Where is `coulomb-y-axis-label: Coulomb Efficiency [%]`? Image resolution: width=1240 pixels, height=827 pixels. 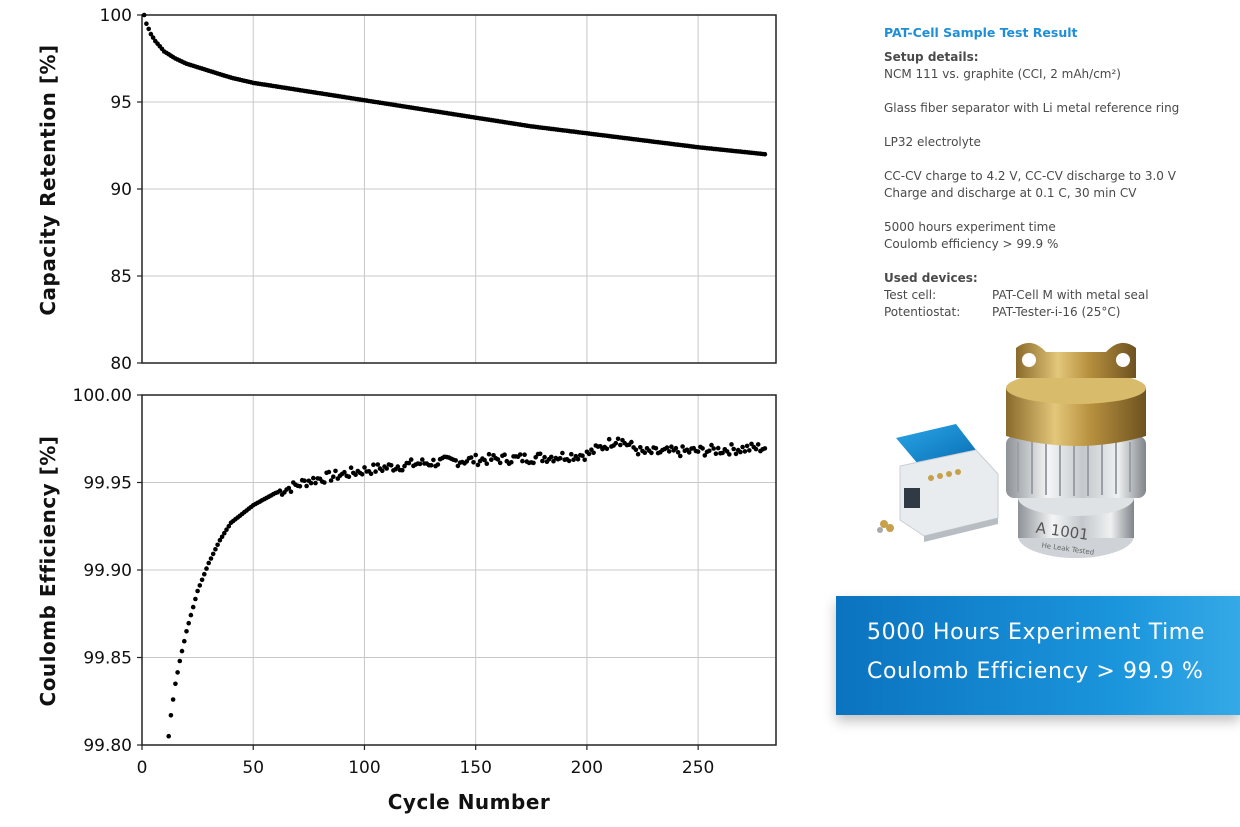
coulomb-y-axis-label: Coulomb Efficiency [%] is located at coordinates (48, 571).